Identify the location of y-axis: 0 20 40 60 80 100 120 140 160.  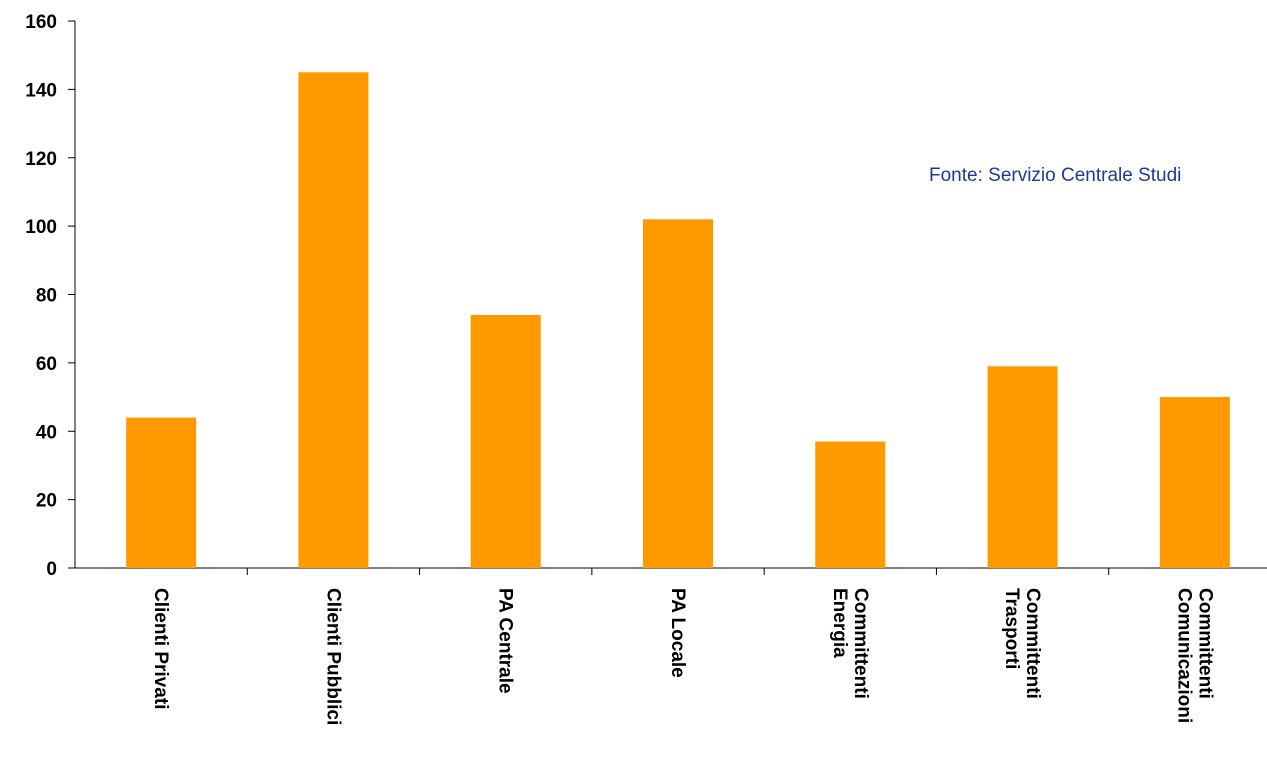
(50, 296).